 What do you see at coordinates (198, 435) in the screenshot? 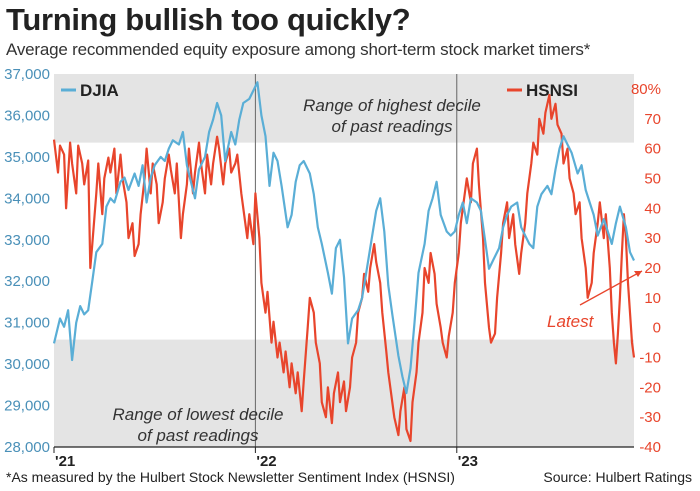
I see `band-low-label-line2: of past readings` at bounding box center [198, 435].